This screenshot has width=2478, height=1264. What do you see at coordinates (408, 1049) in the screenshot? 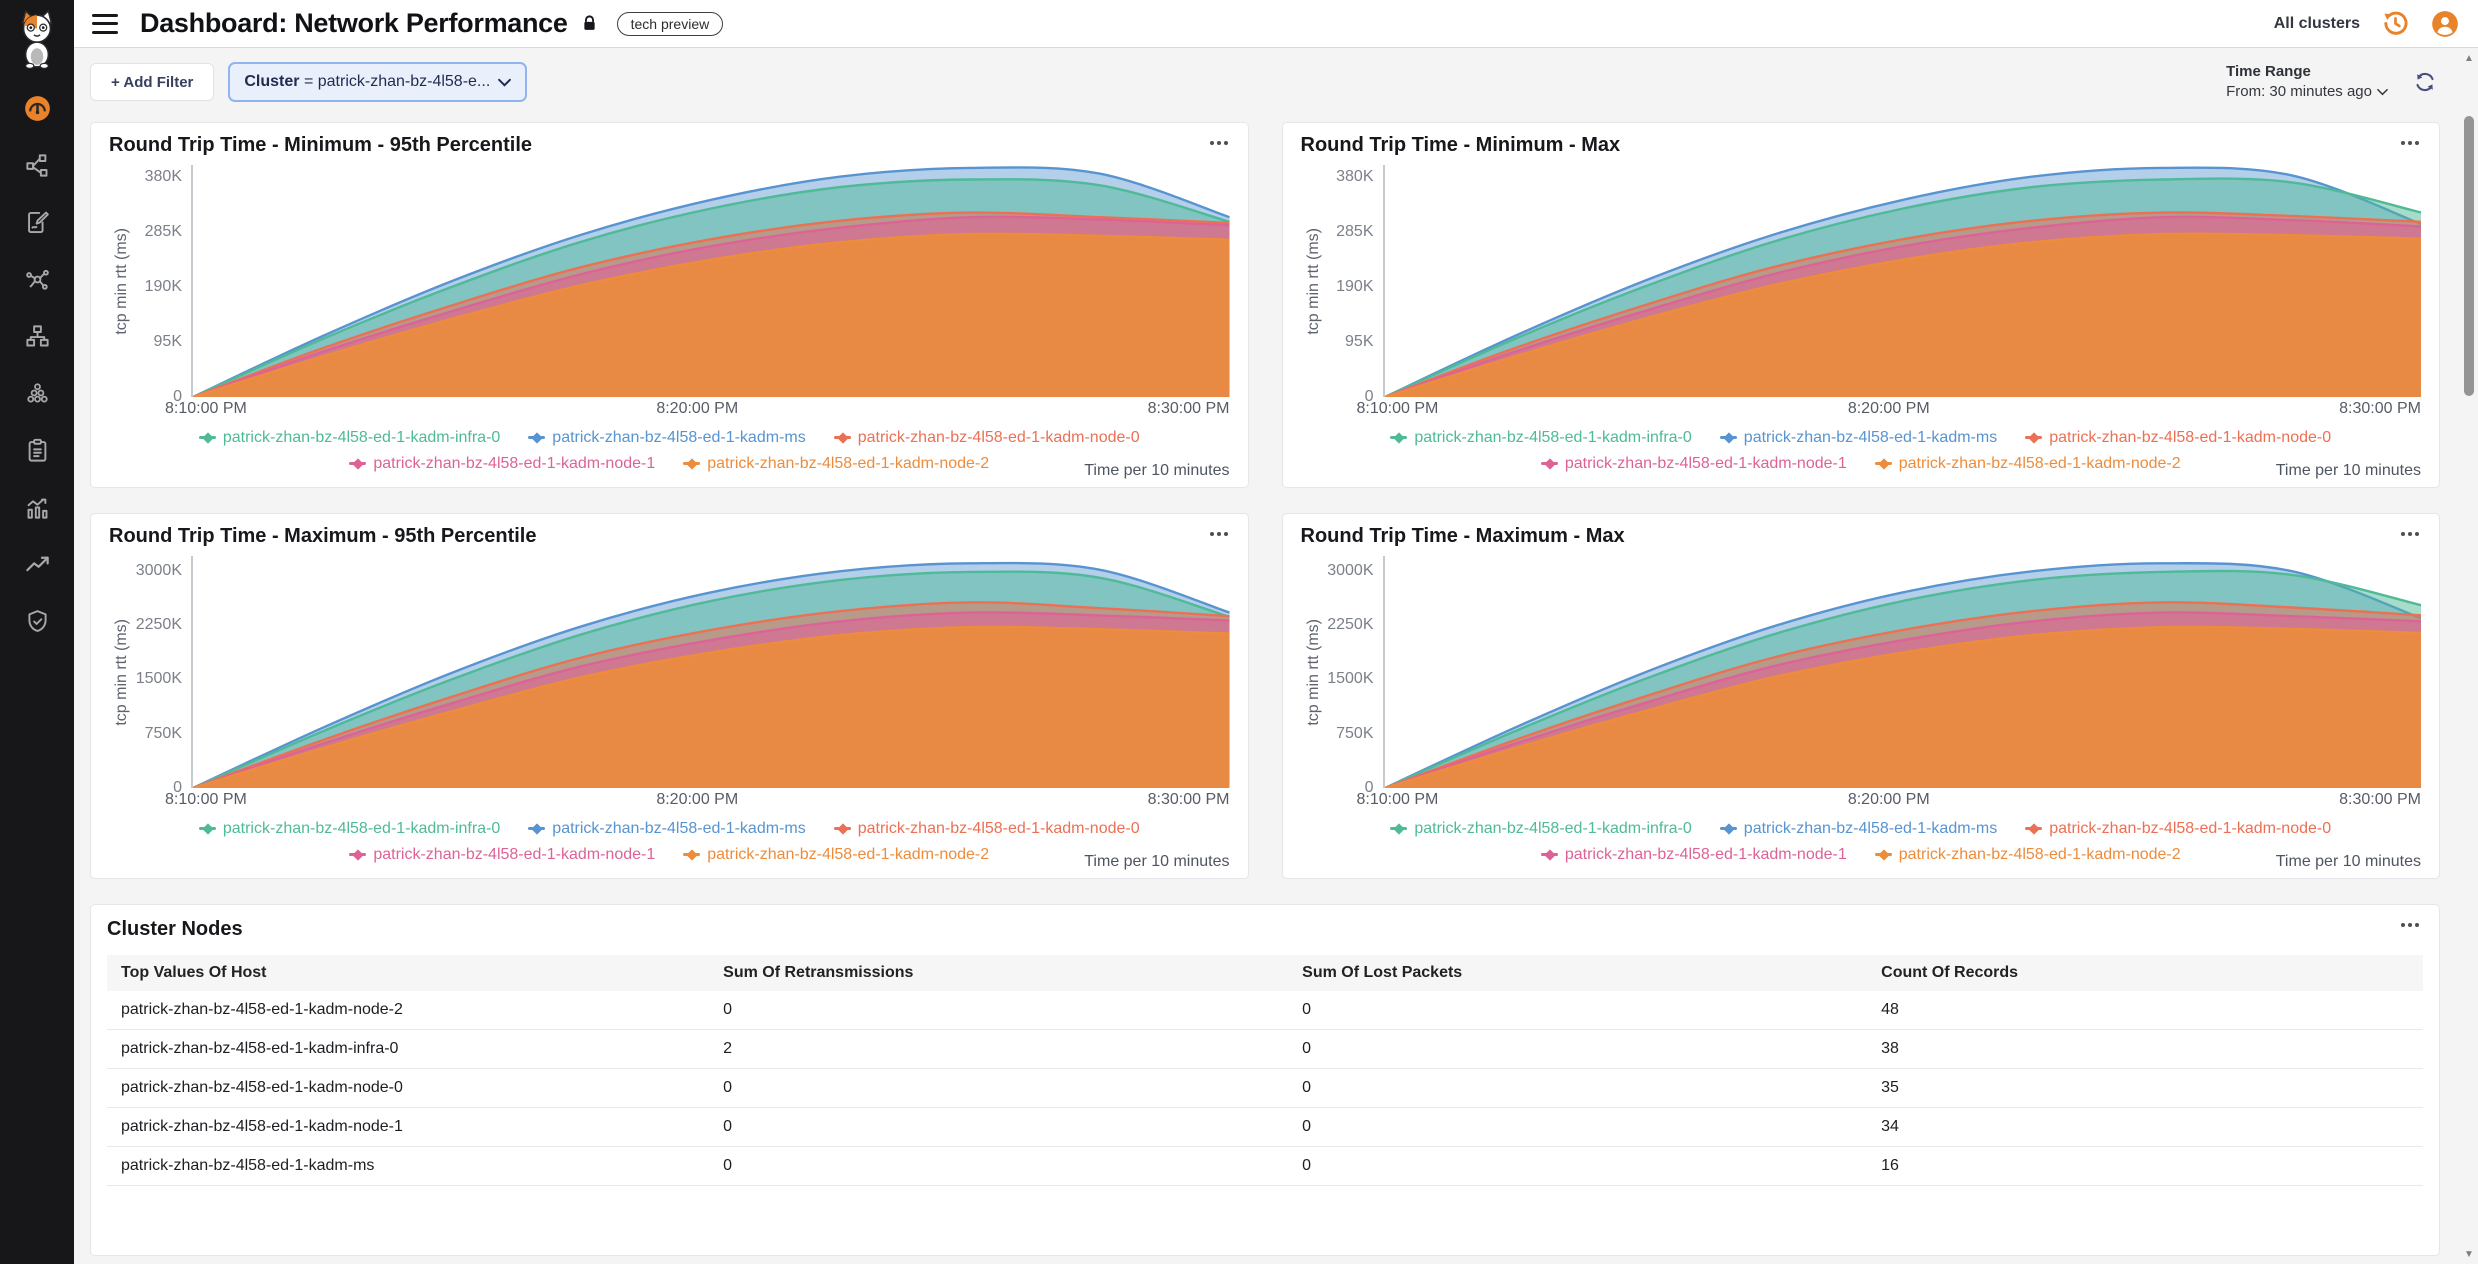
I see `table-cell: patrick-zhan-bz-4l58-ed-1-kadm-infra-0` at bounding box center [408, 1049].